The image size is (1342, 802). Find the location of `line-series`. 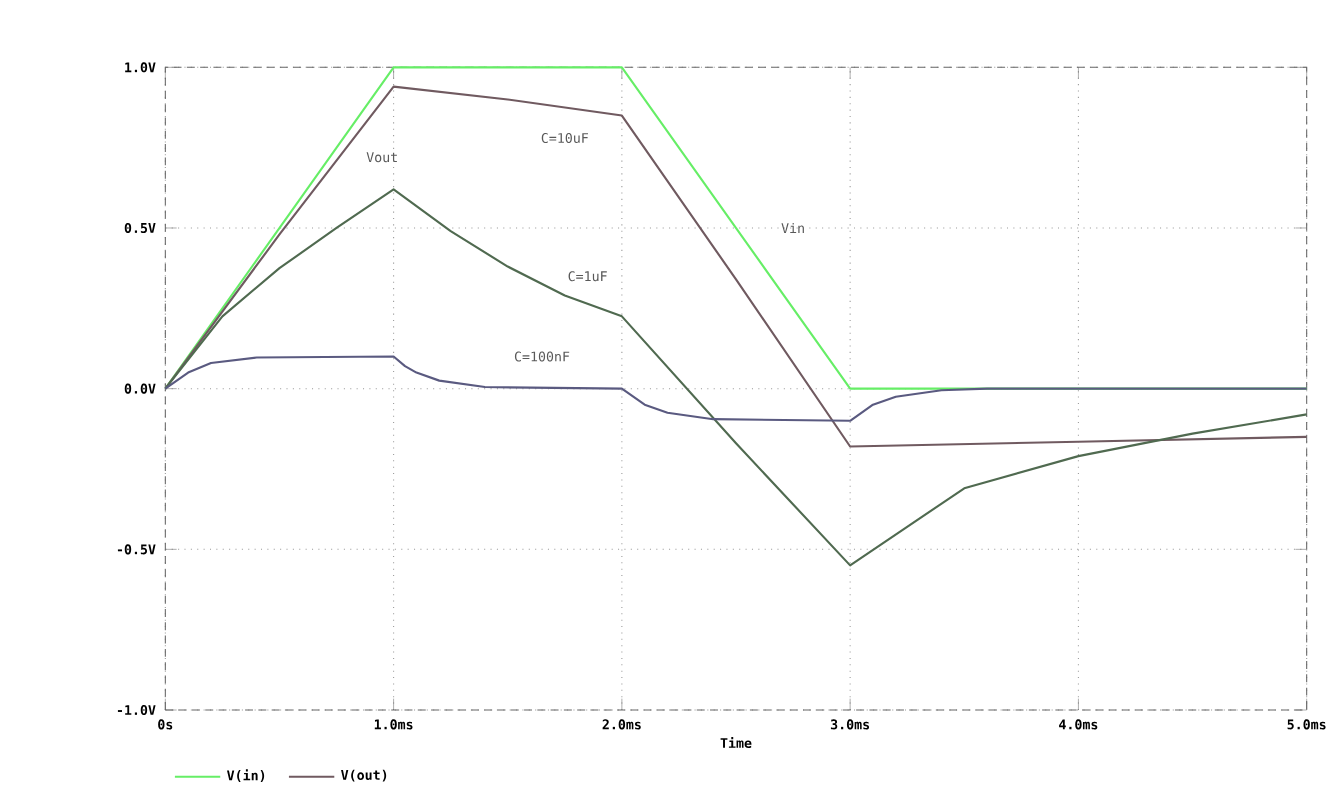

line-series is located at coordinates (736, 388).